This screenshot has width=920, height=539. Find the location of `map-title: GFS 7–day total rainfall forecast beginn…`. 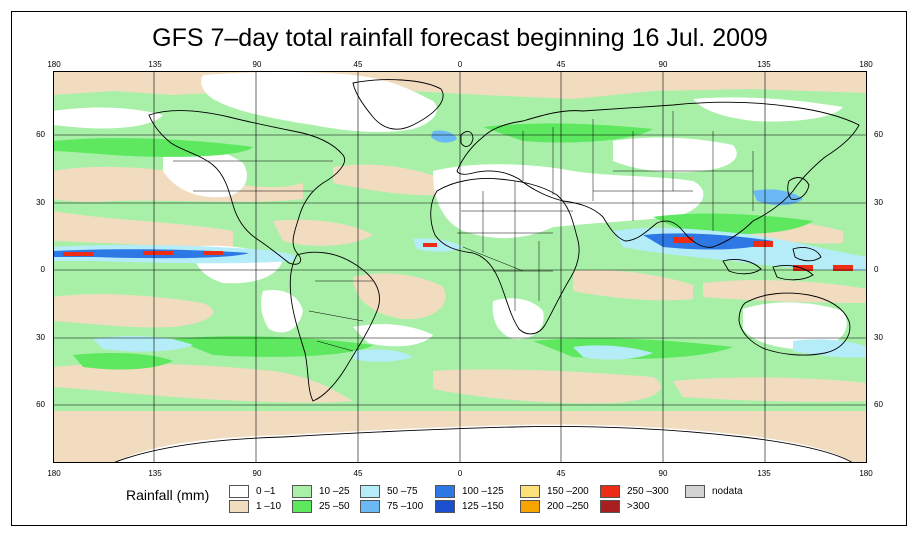

map-title: GFS 7–day total rainfall forecast beginn… is located at coordinates (460, 38).